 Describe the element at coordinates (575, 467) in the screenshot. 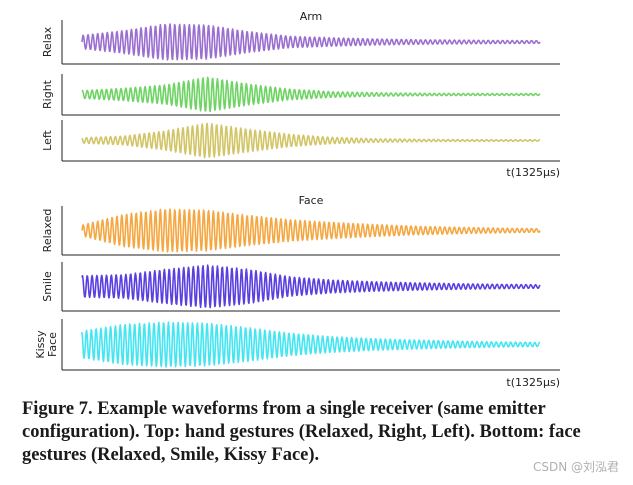

I see `watermark: CSDN @刘泓君` at that location.